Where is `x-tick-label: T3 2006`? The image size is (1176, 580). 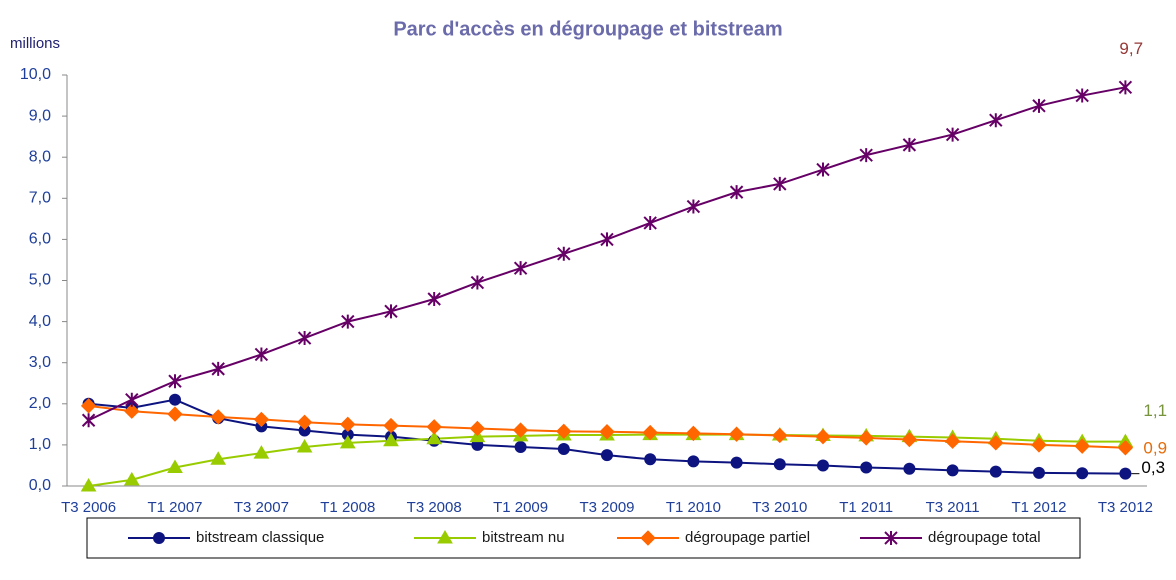 x-tick-label: T3 2006 is located at coordinates (88, 507).